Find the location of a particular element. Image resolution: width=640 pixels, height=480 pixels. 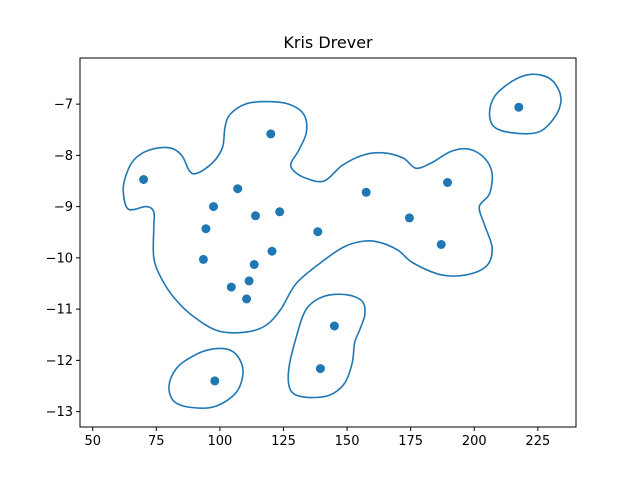

chart-title: Kris Drever is located at coordinates (328, 42).